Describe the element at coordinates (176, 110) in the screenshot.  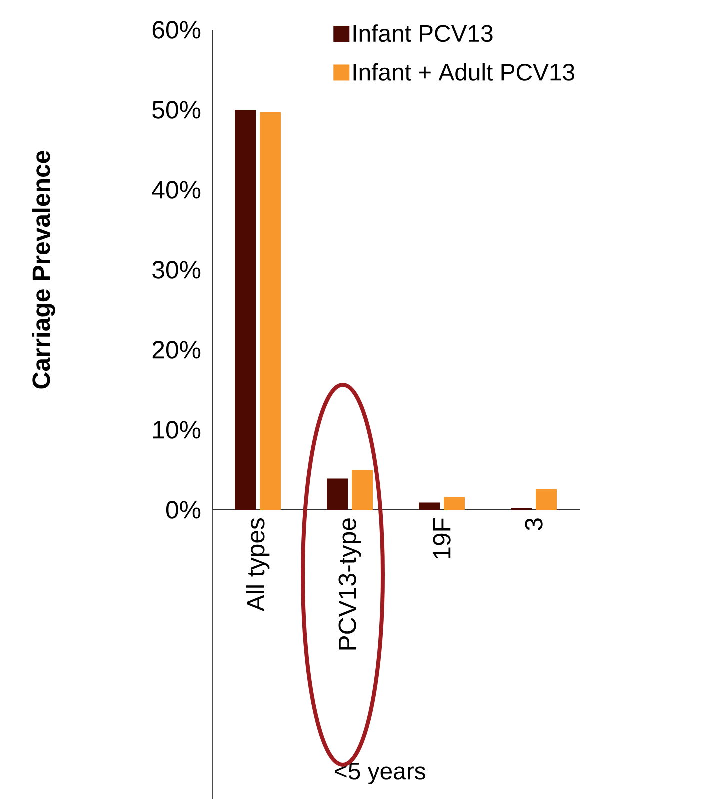
I see `y-tick-label: 50%` at that location.